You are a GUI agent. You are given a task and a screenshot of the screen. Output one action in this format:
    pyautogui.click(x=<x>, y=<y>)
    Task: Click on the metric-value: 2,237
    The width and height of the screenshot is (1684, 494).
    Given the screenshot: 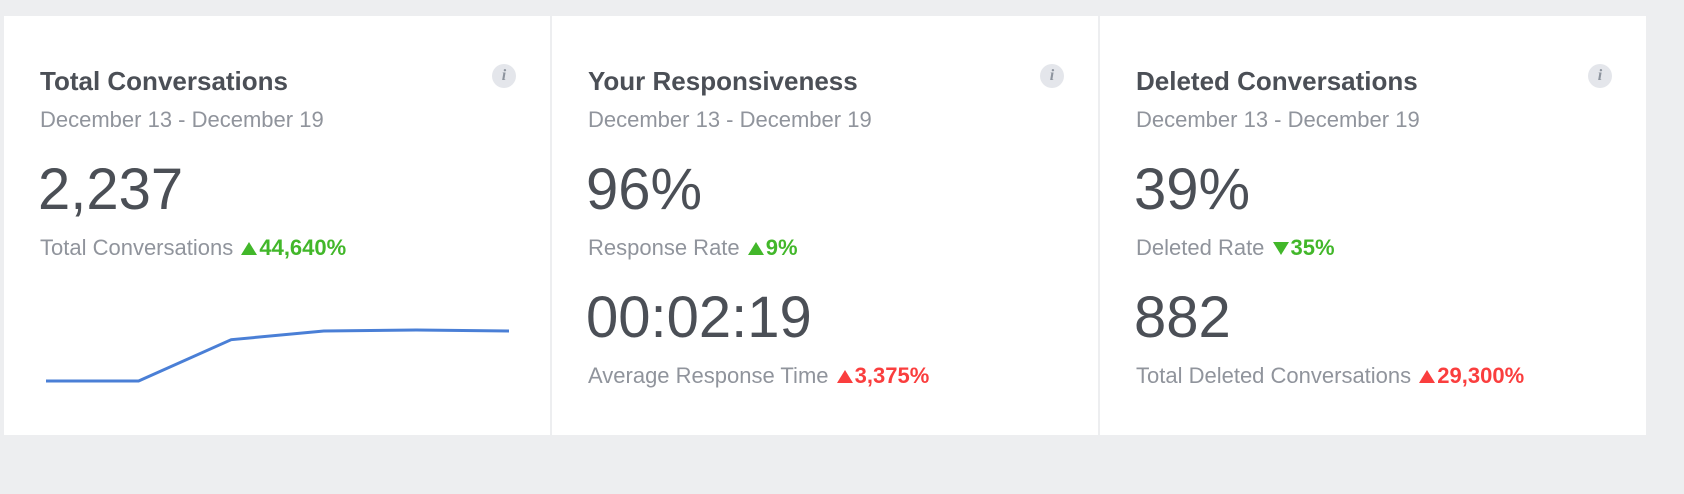 What is the action you would take?
    pyautogui.click(x=111, y=189)
    